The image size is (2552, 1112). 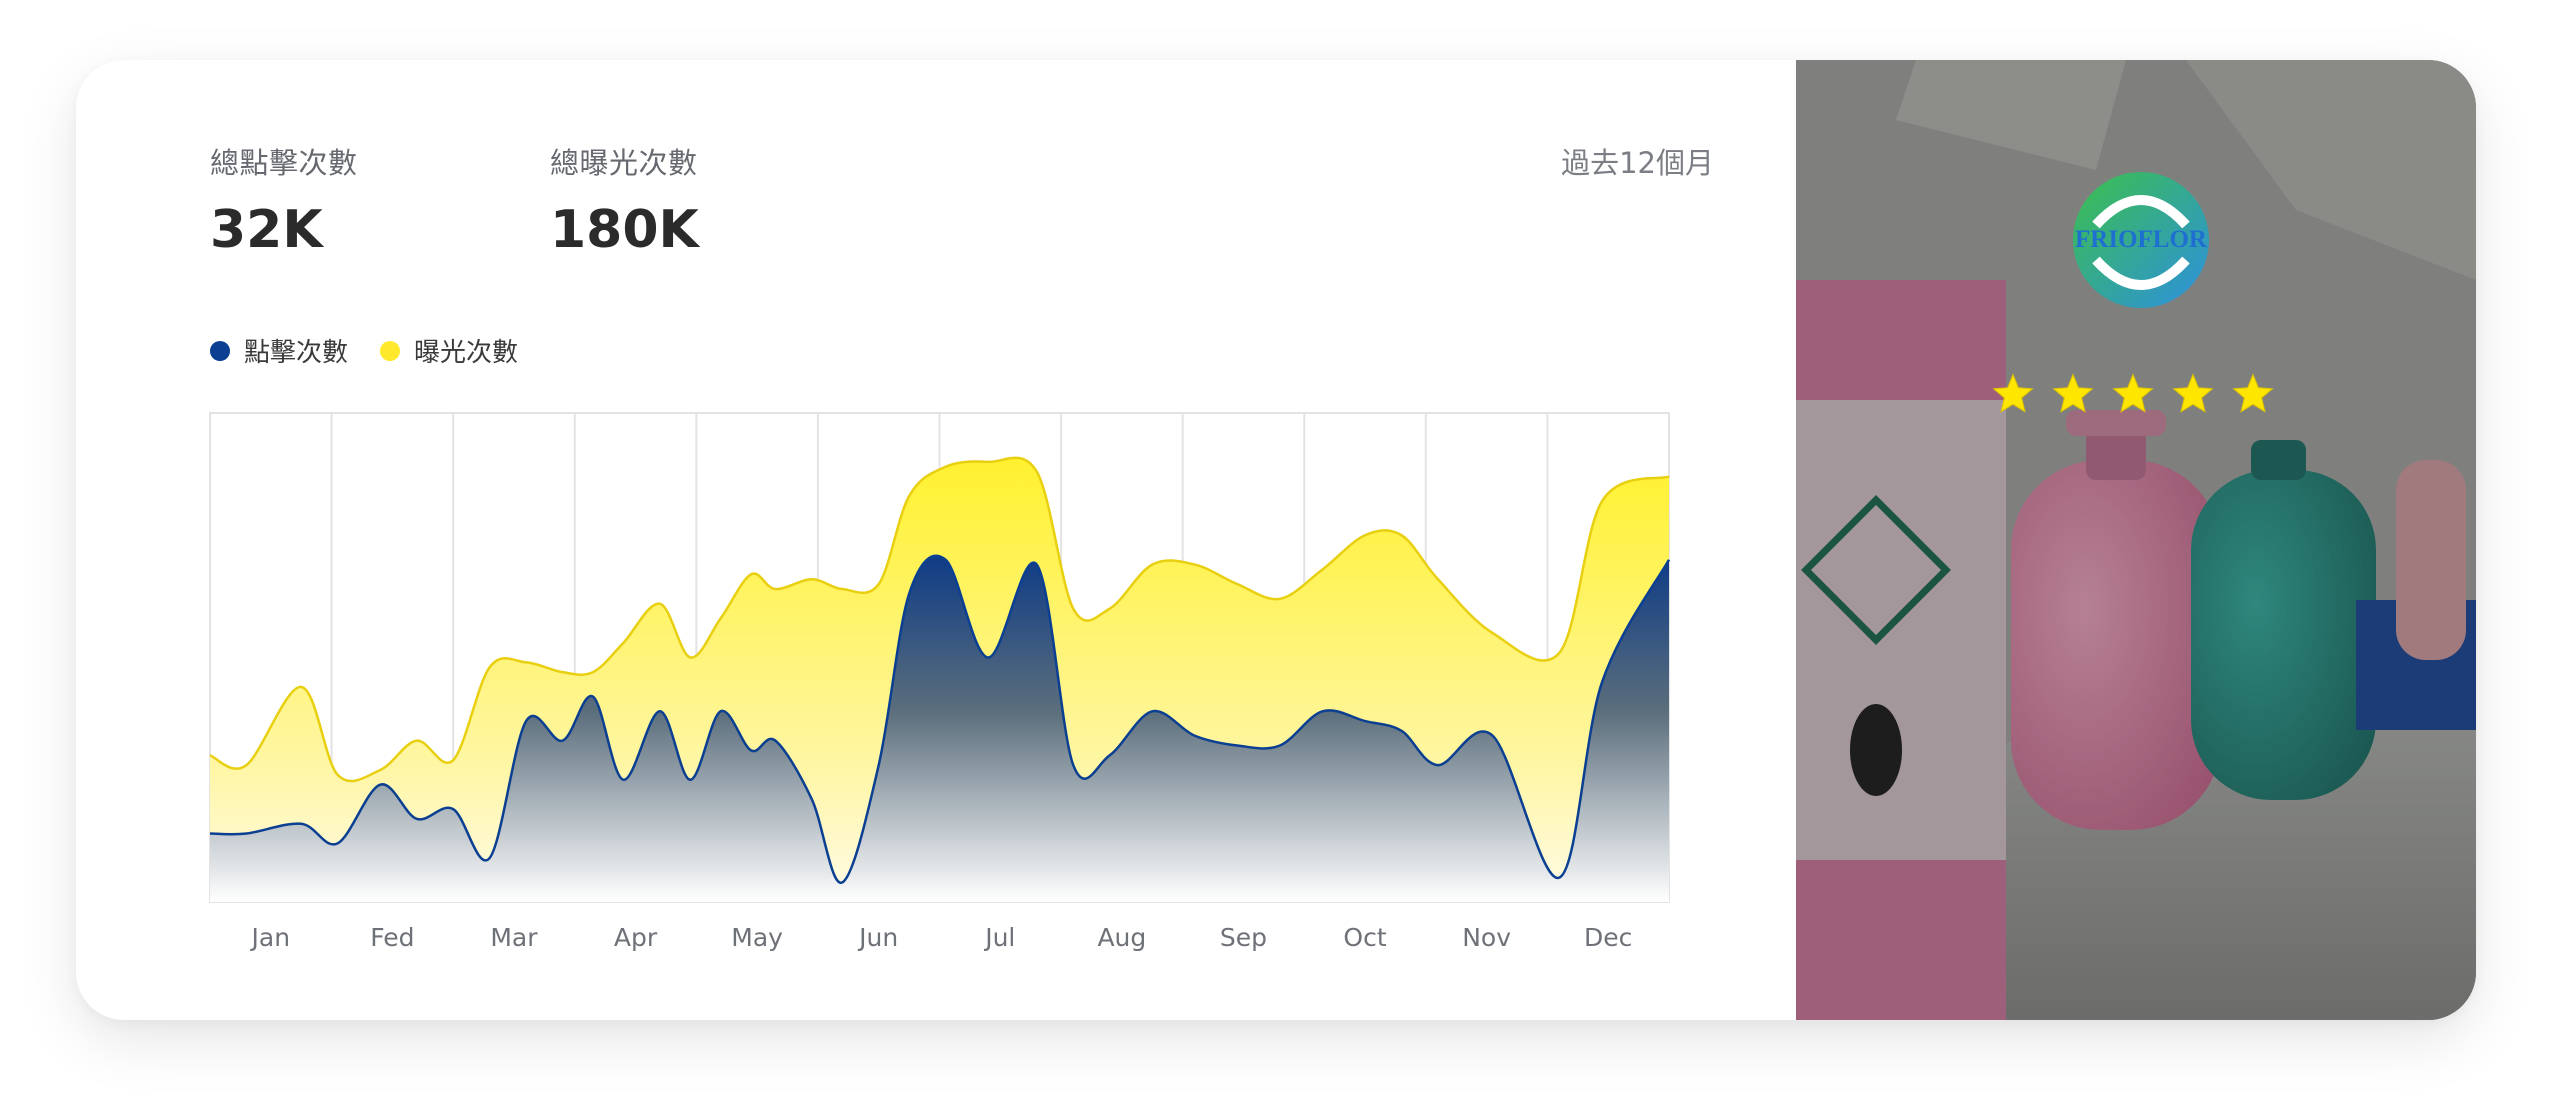 I want to click on x-tick-label: Jan, so click(x=270, y=937).